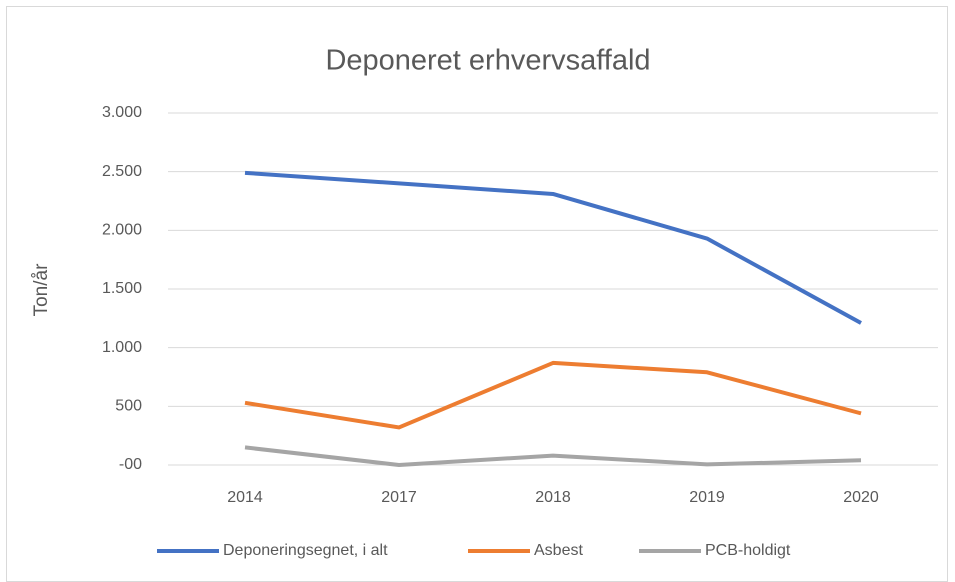 Image resolution: width=955 pixels, height=582 pixels. Describe the element at coordinates (487, 61) in the screenshot. I see `chart-title: Deponeret erhvervsaffald` at that location.